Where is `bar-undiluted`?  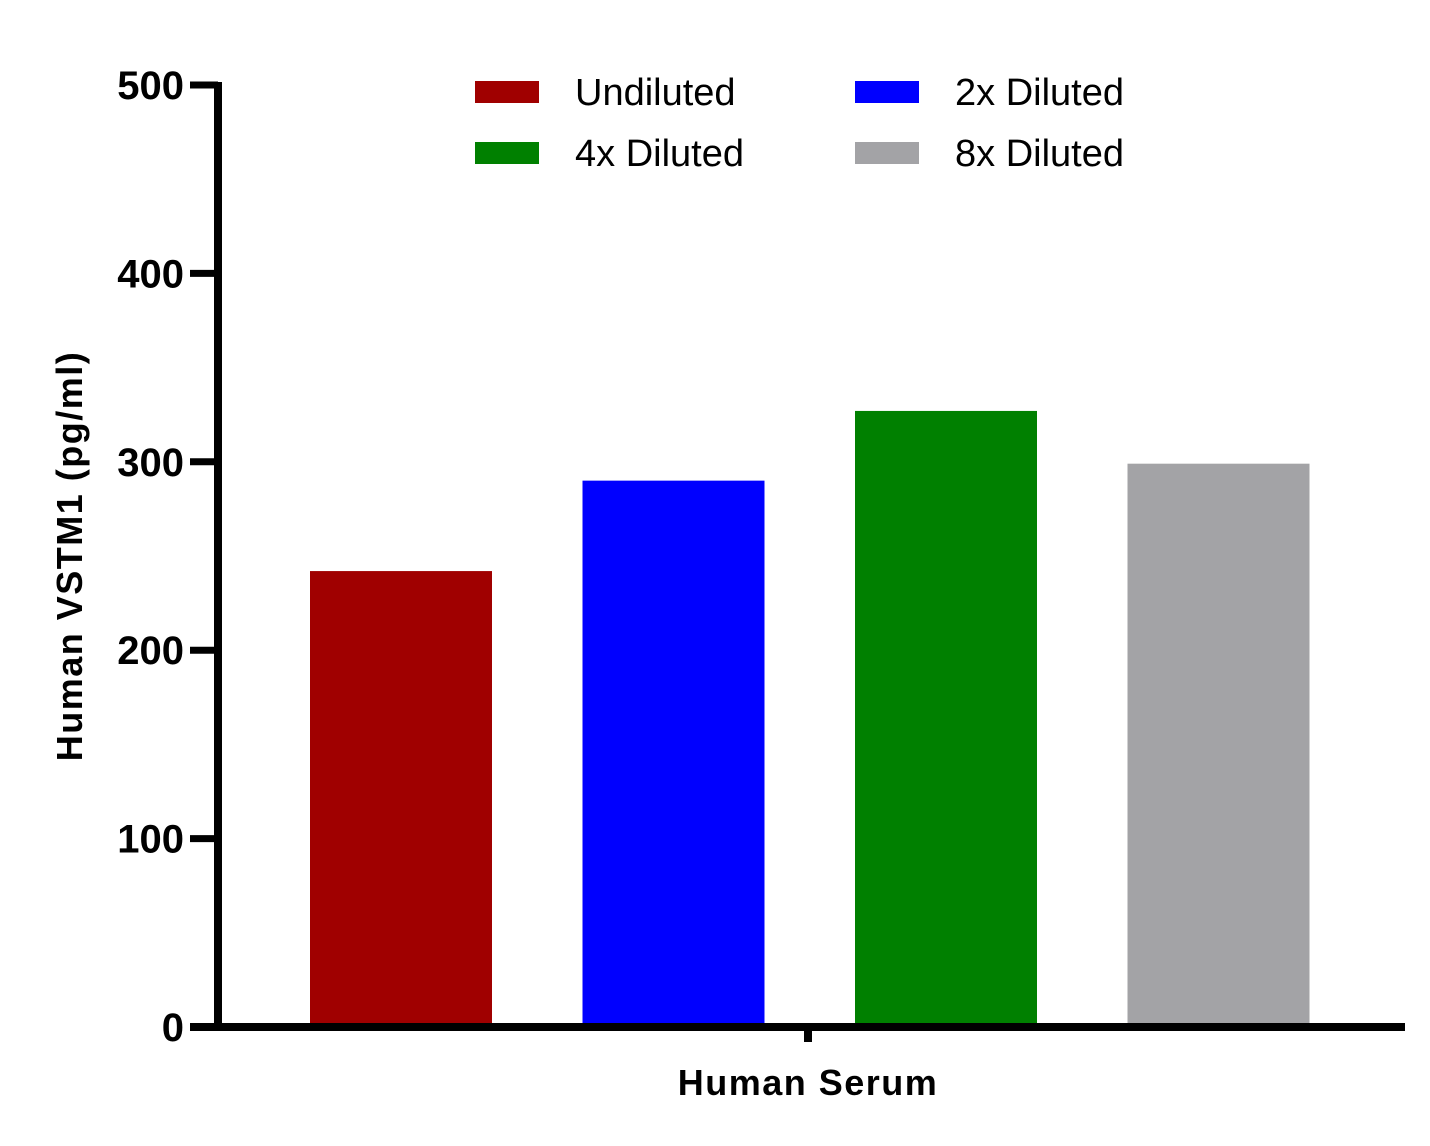 bar-undiluted is located at coordinates (401, 799).